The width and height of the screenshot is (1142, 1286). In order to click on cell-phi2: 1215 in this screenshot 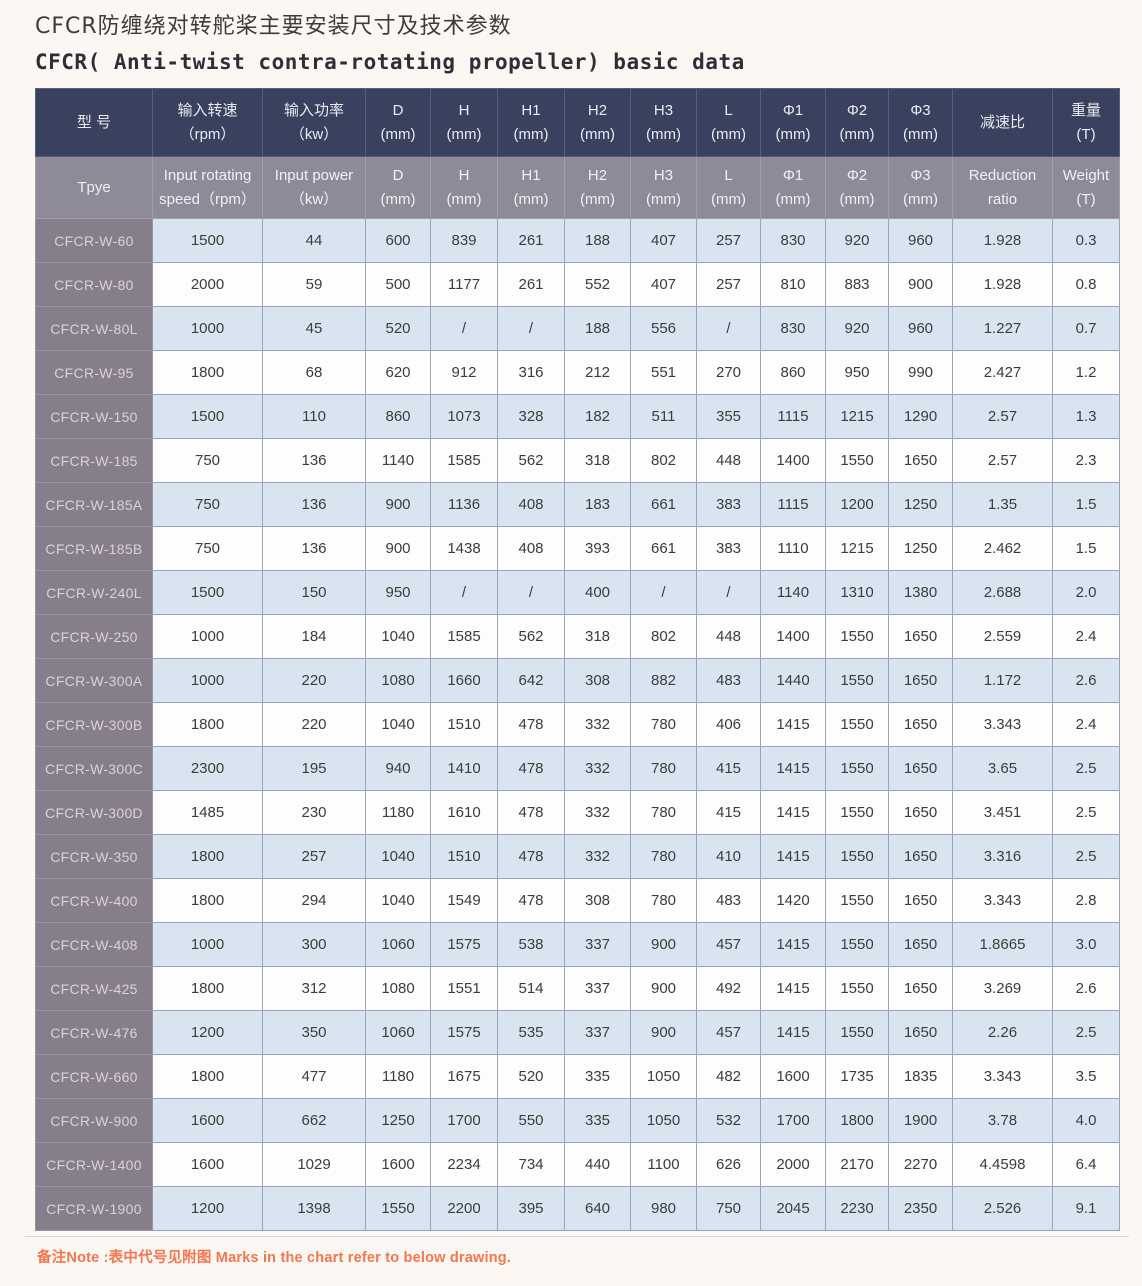, I will do `click(857, 548)`.